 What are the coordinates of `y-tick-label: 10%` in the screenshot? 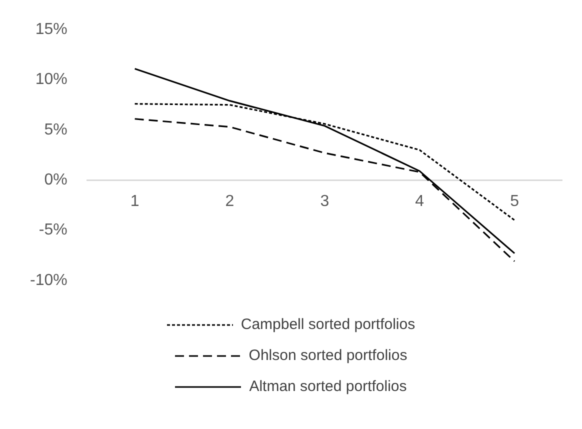 It's located at (51, 79).